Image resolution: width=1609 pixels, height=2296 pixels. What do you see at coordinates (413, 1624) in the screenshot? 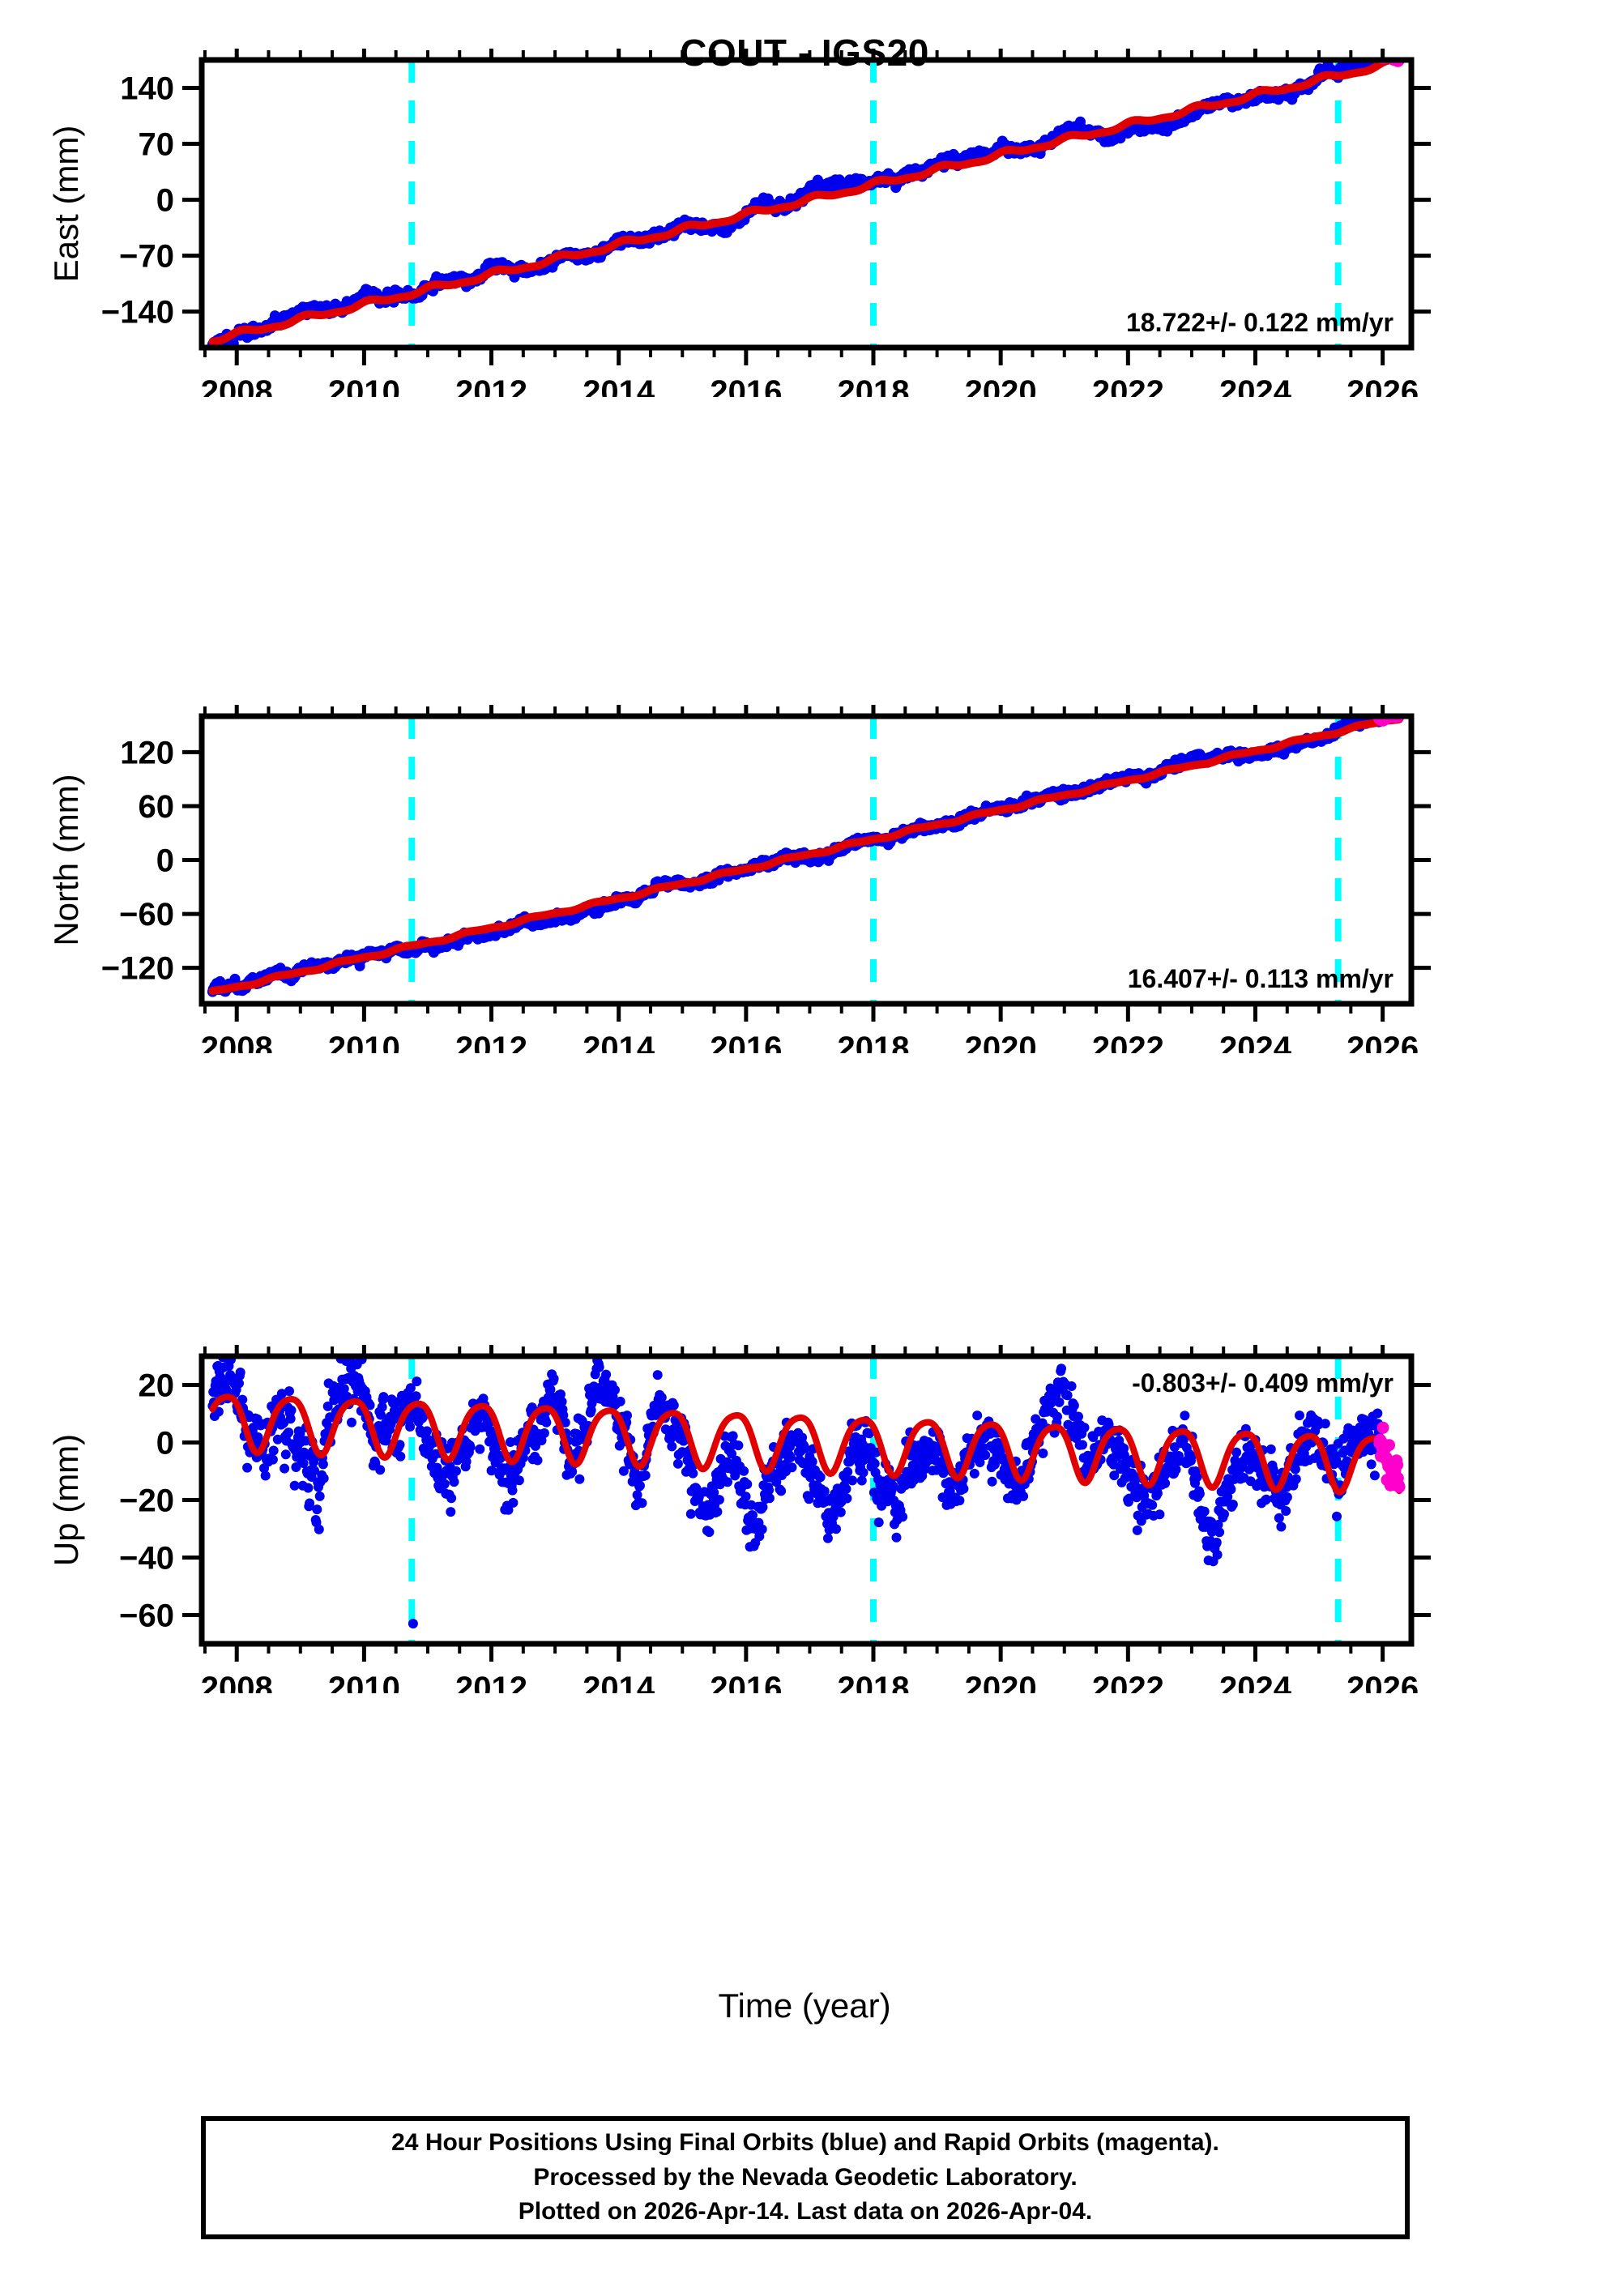
I see `outlier-point` at bounding box center [413, 1624].